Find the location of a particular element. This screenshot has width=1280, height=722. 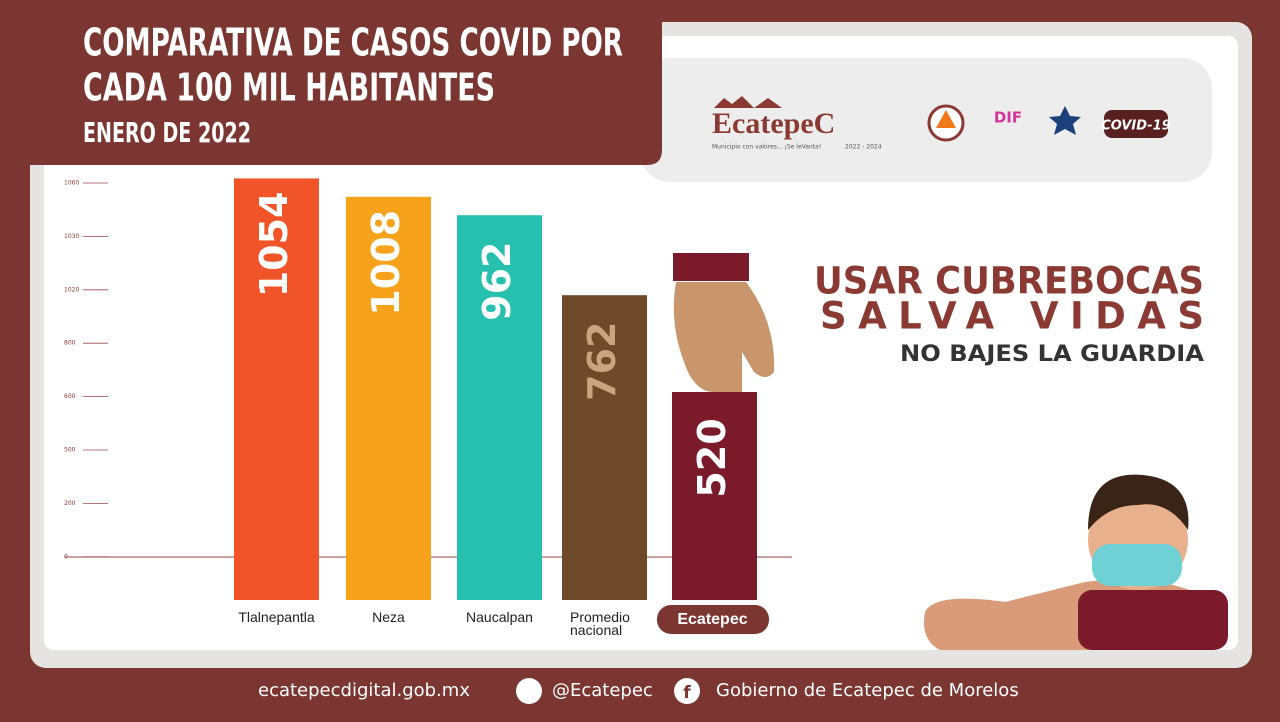

logo-period: 2022 - 2024 is located at coordinates (863, 147).